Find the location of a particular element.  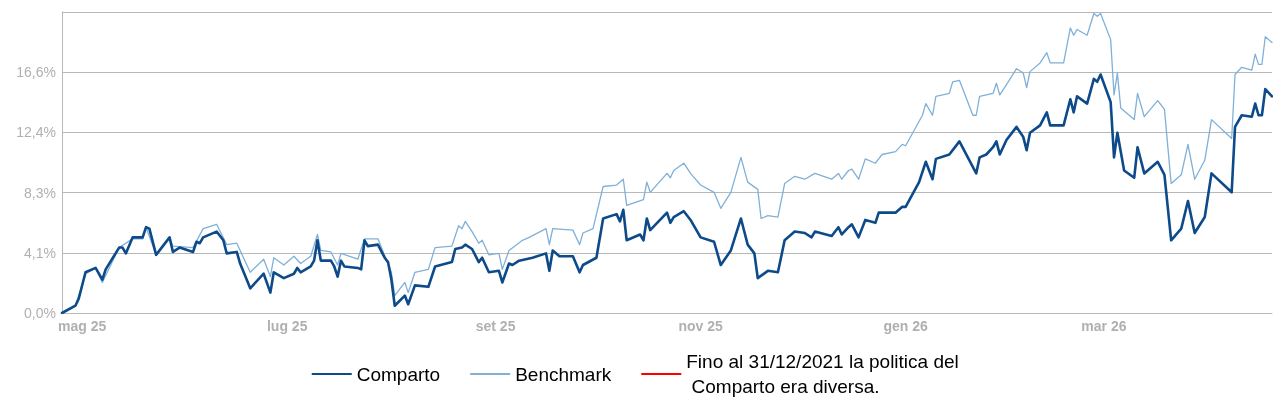

y-tick-label: 12,4% is located at coordinates (36, 132).